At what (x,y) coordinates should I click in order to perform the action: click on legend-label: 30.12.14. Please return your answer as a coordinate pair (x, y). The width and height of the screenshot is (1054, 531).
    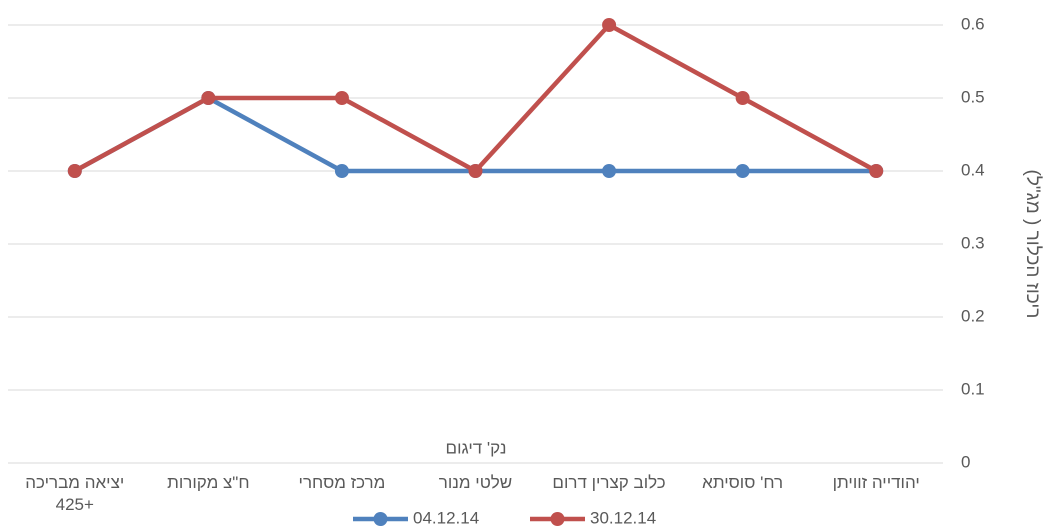
    Looking at the image, I should click on (623, 517).